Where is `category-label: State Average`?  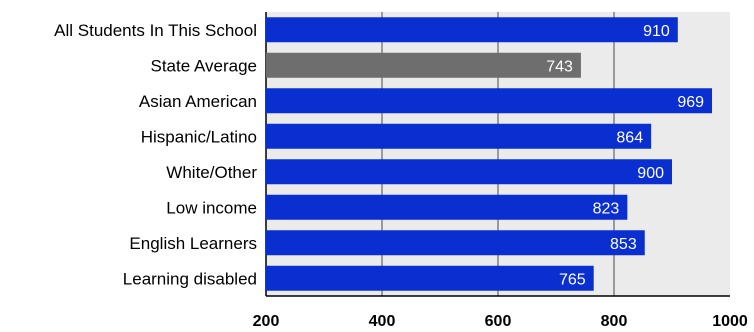 category-label: State Average is located at coordinates (204, 65).